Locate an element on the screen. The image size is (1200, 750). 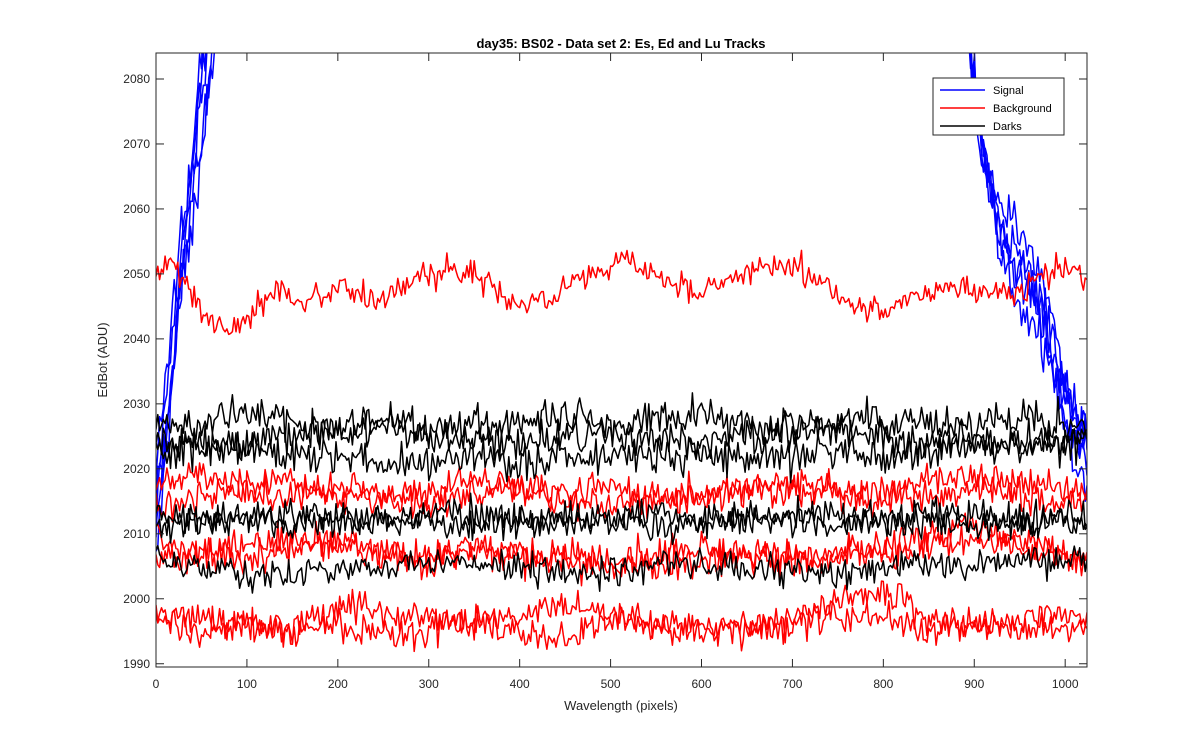
legend-label-background: Background is located at coordinates (1022, 109).